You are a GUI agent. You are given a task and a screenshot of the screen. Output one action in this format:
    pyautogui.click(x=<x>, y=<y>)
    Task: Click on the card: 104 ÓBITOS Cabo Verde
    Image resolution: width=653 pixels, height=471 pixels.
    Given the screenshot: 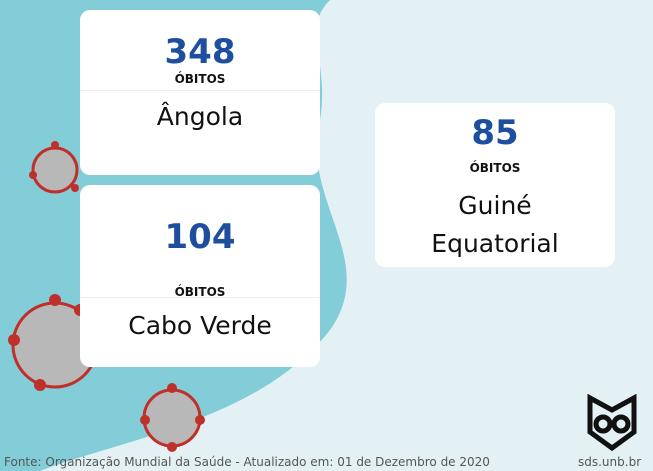 What is the action you would take?
    pyautogui.click(x=200, y=276)
    